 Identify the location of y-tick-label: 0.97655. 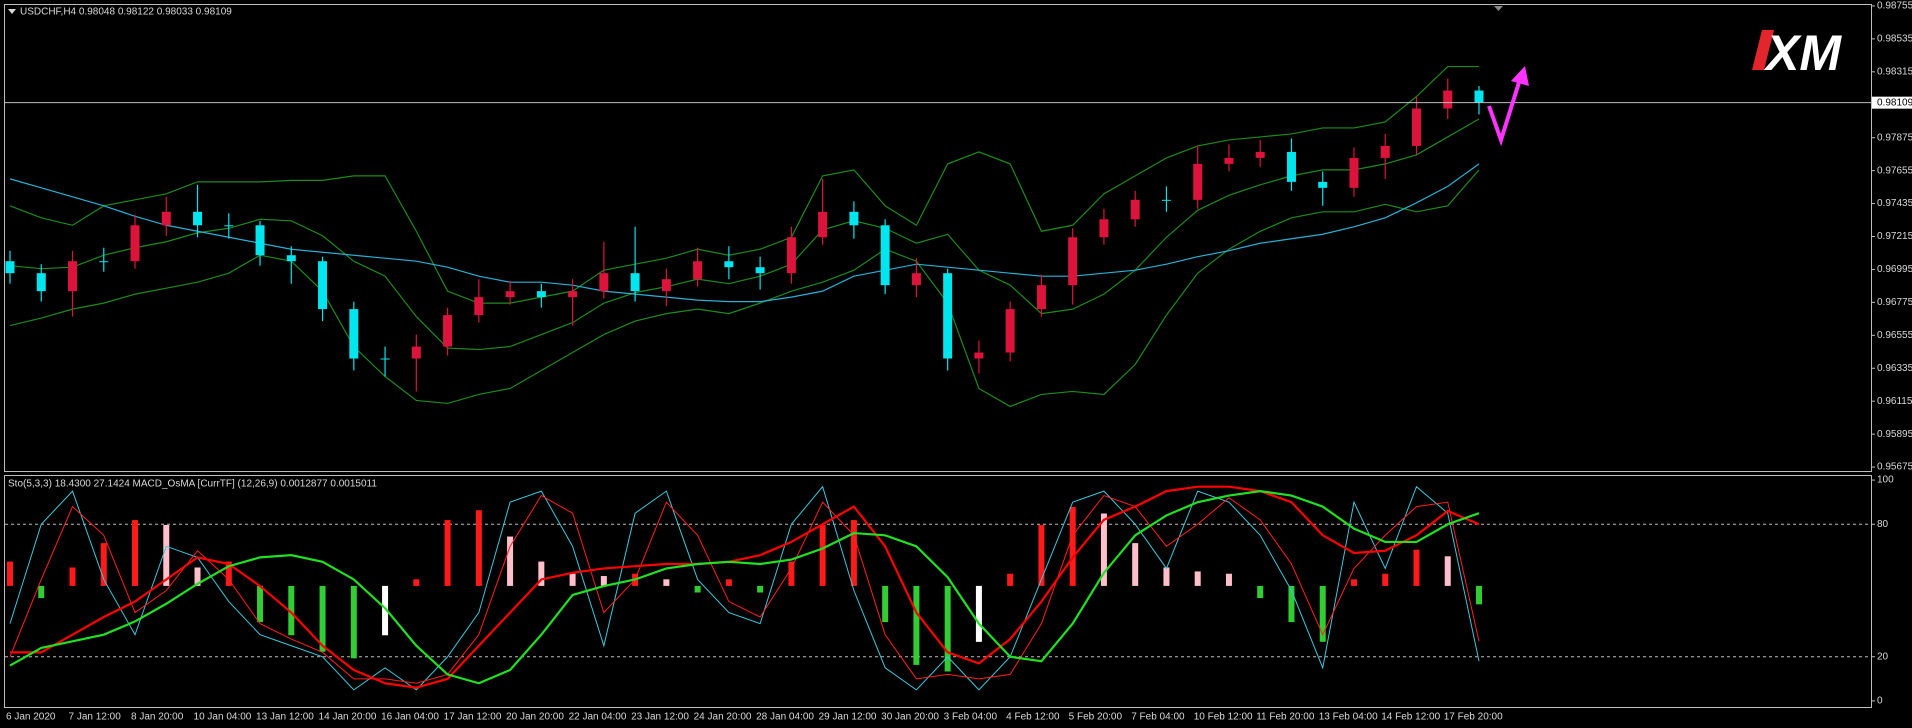
(1894, 170).